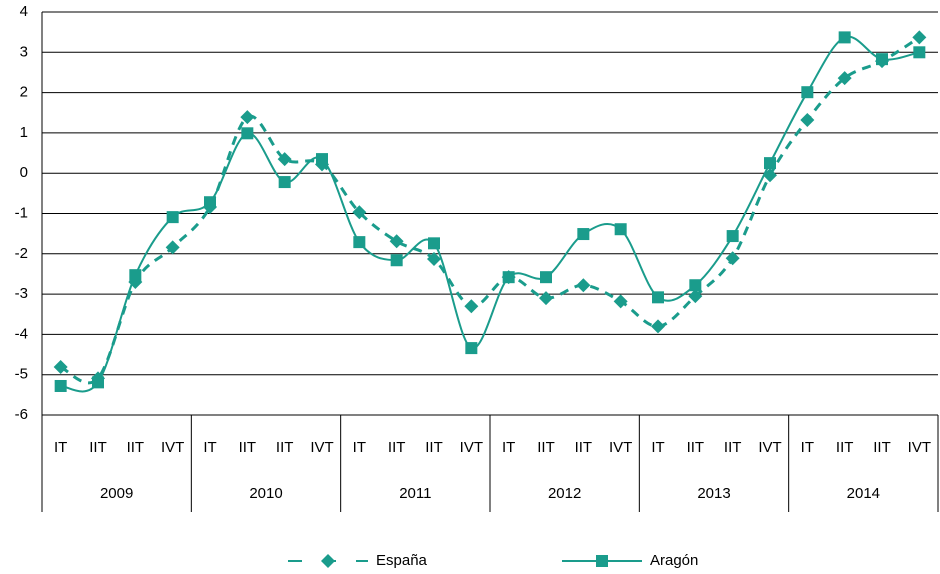 The height and width of the screenshot is (574, 940). Describe the element at coordinates (24, 11) in the screenshot. I see `y-tick-label: 4` at that location.